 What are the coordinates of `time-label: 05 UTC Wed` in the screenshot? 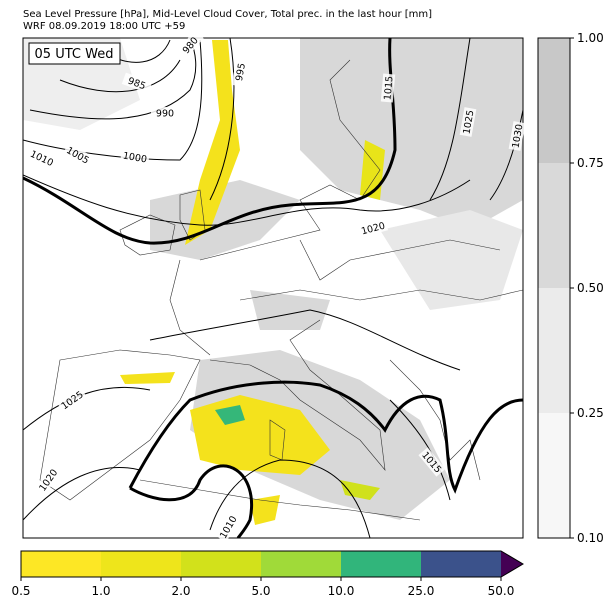 It's located at (74, 54).